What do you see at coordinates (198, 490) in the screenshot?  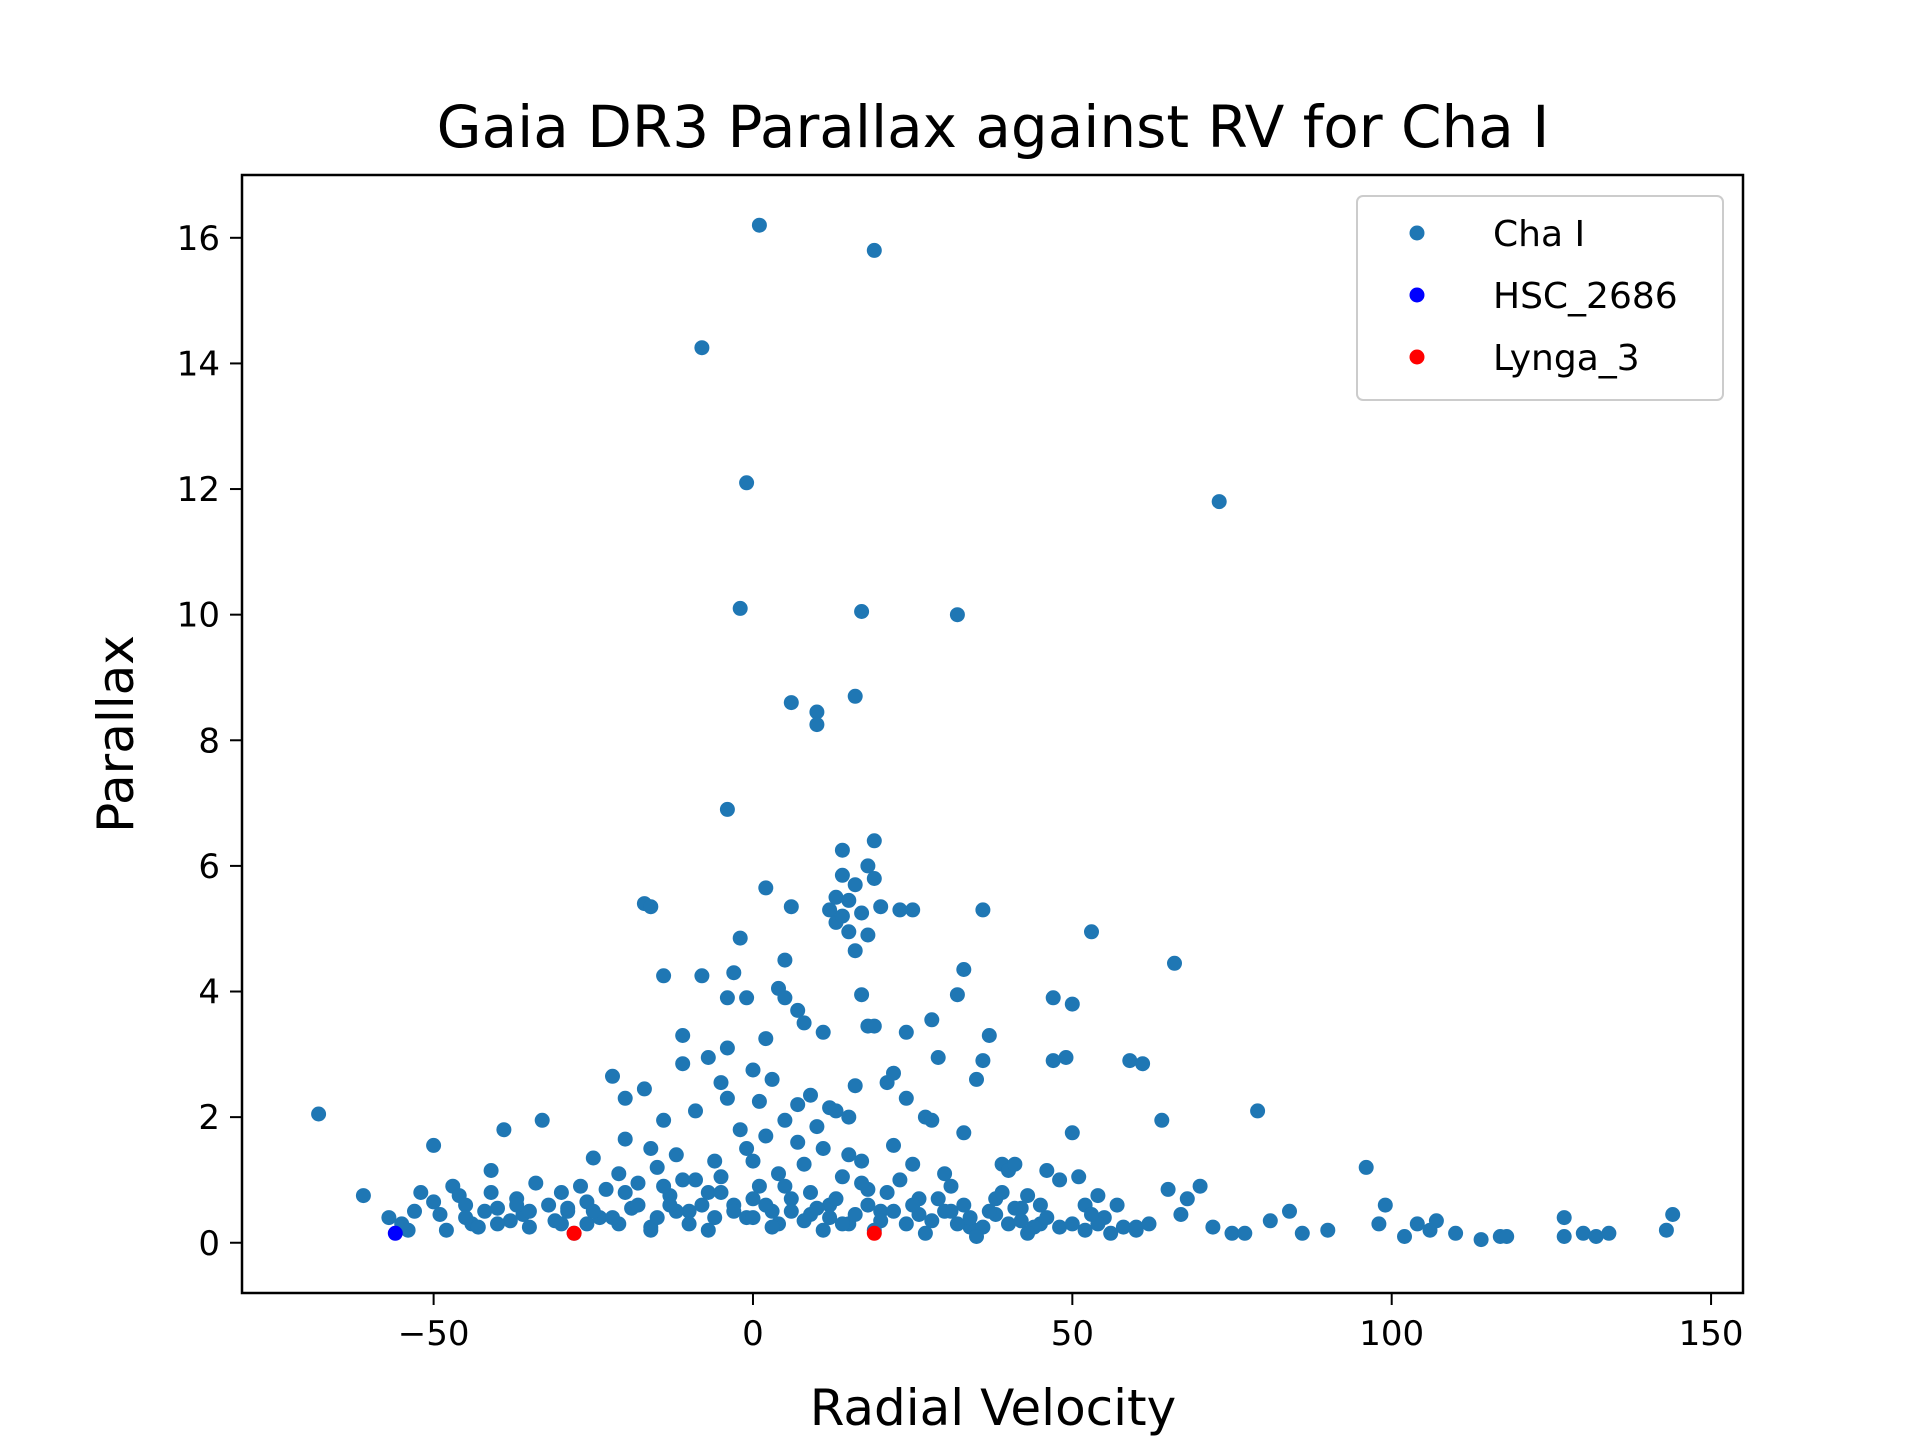 I see `y-tick-label: 12` at bounding box center [198, 490].